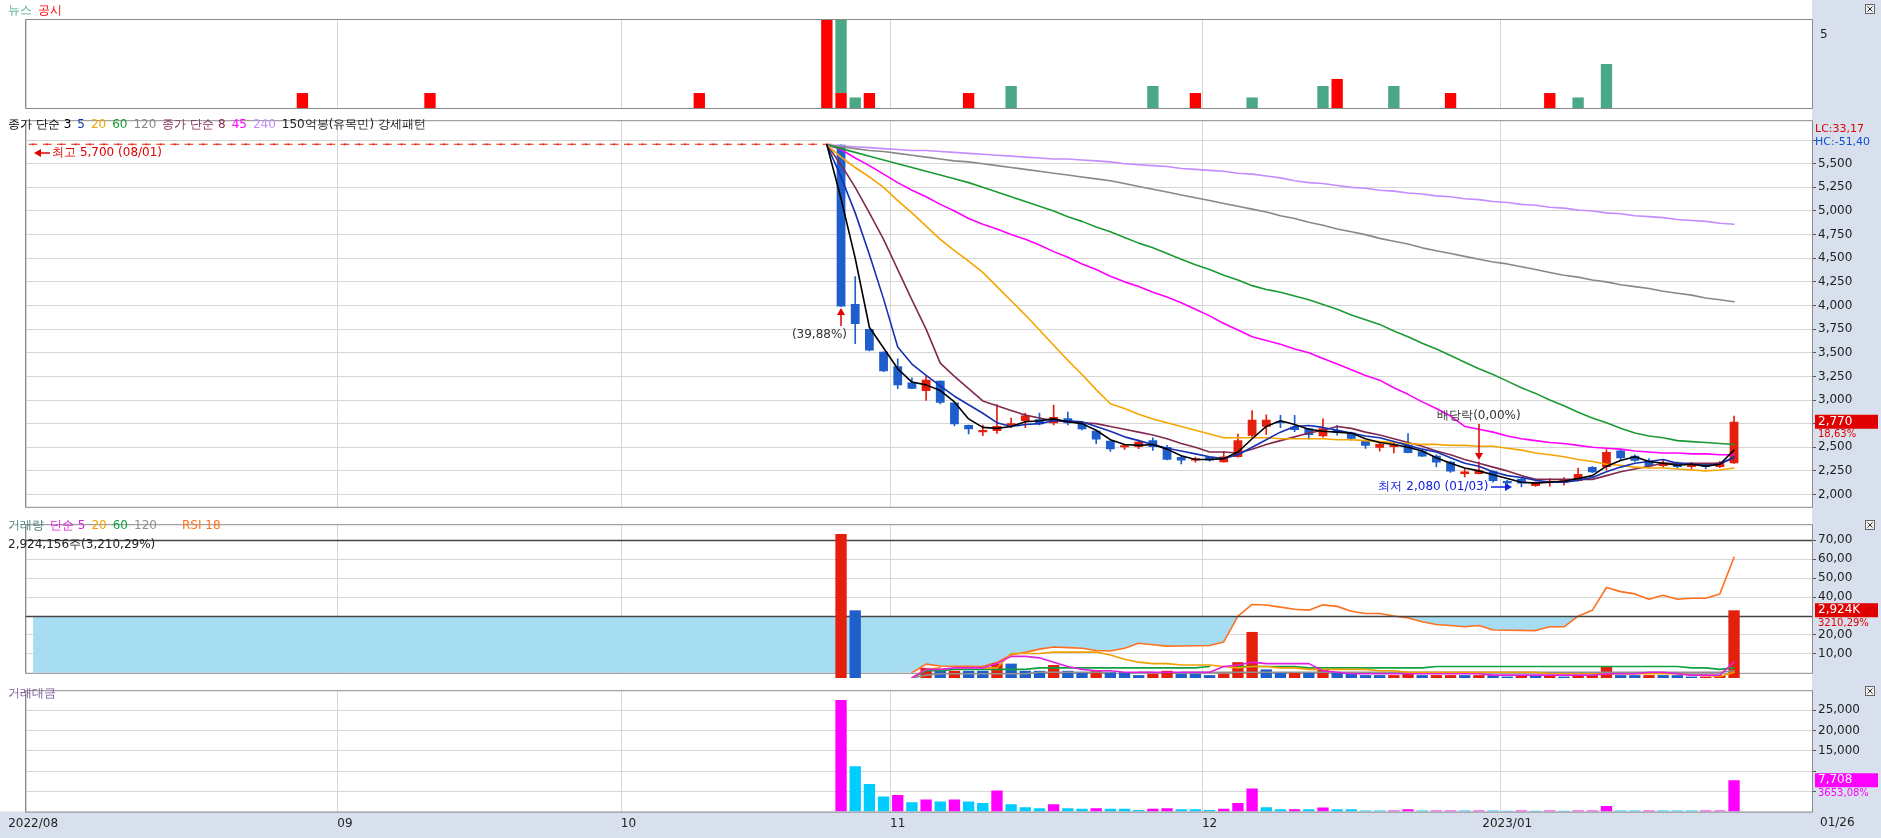 The height and width of the screenshot is (838, 1881). What do you see at coordinates (1837, 821) in the screenshot?
I see `text: 01/26` at bounding box center [1837, 821].